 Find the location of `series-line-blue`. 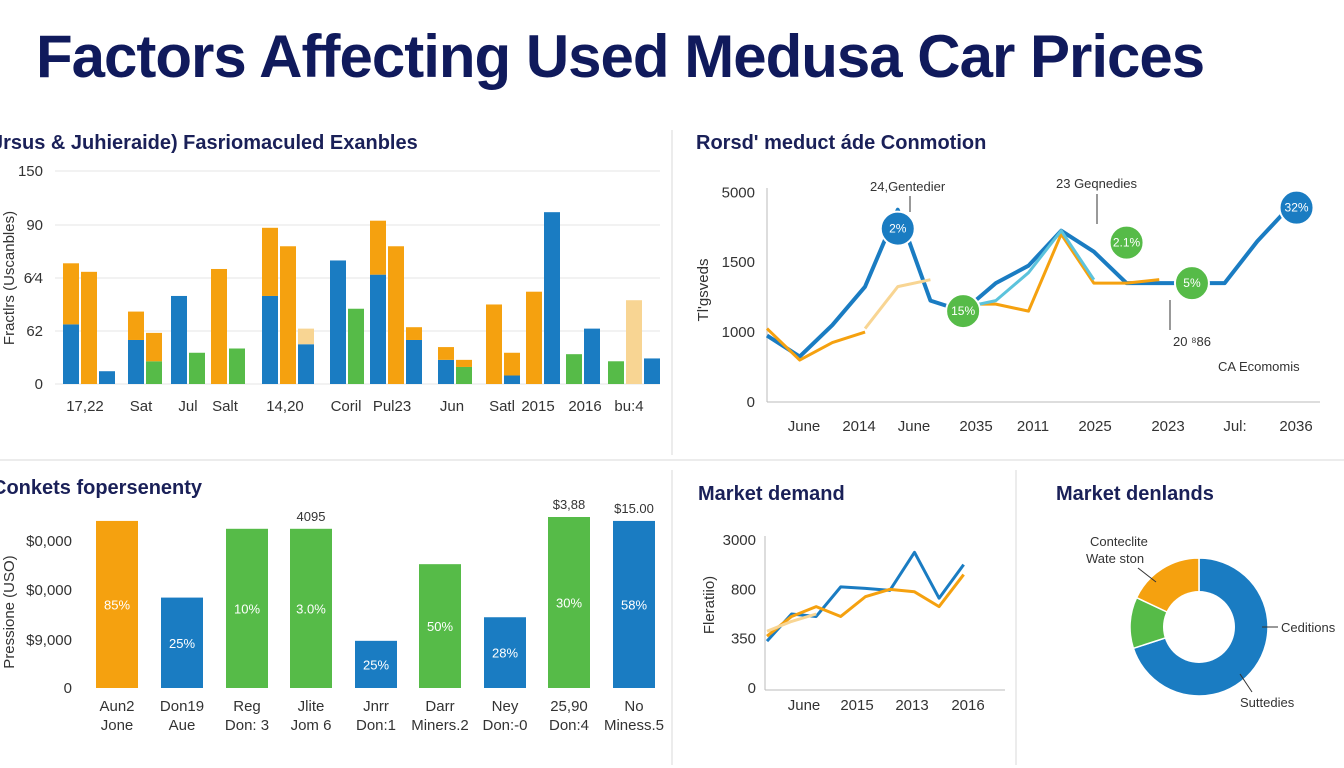

series-line-blue is located at coordinates (1028, 281).